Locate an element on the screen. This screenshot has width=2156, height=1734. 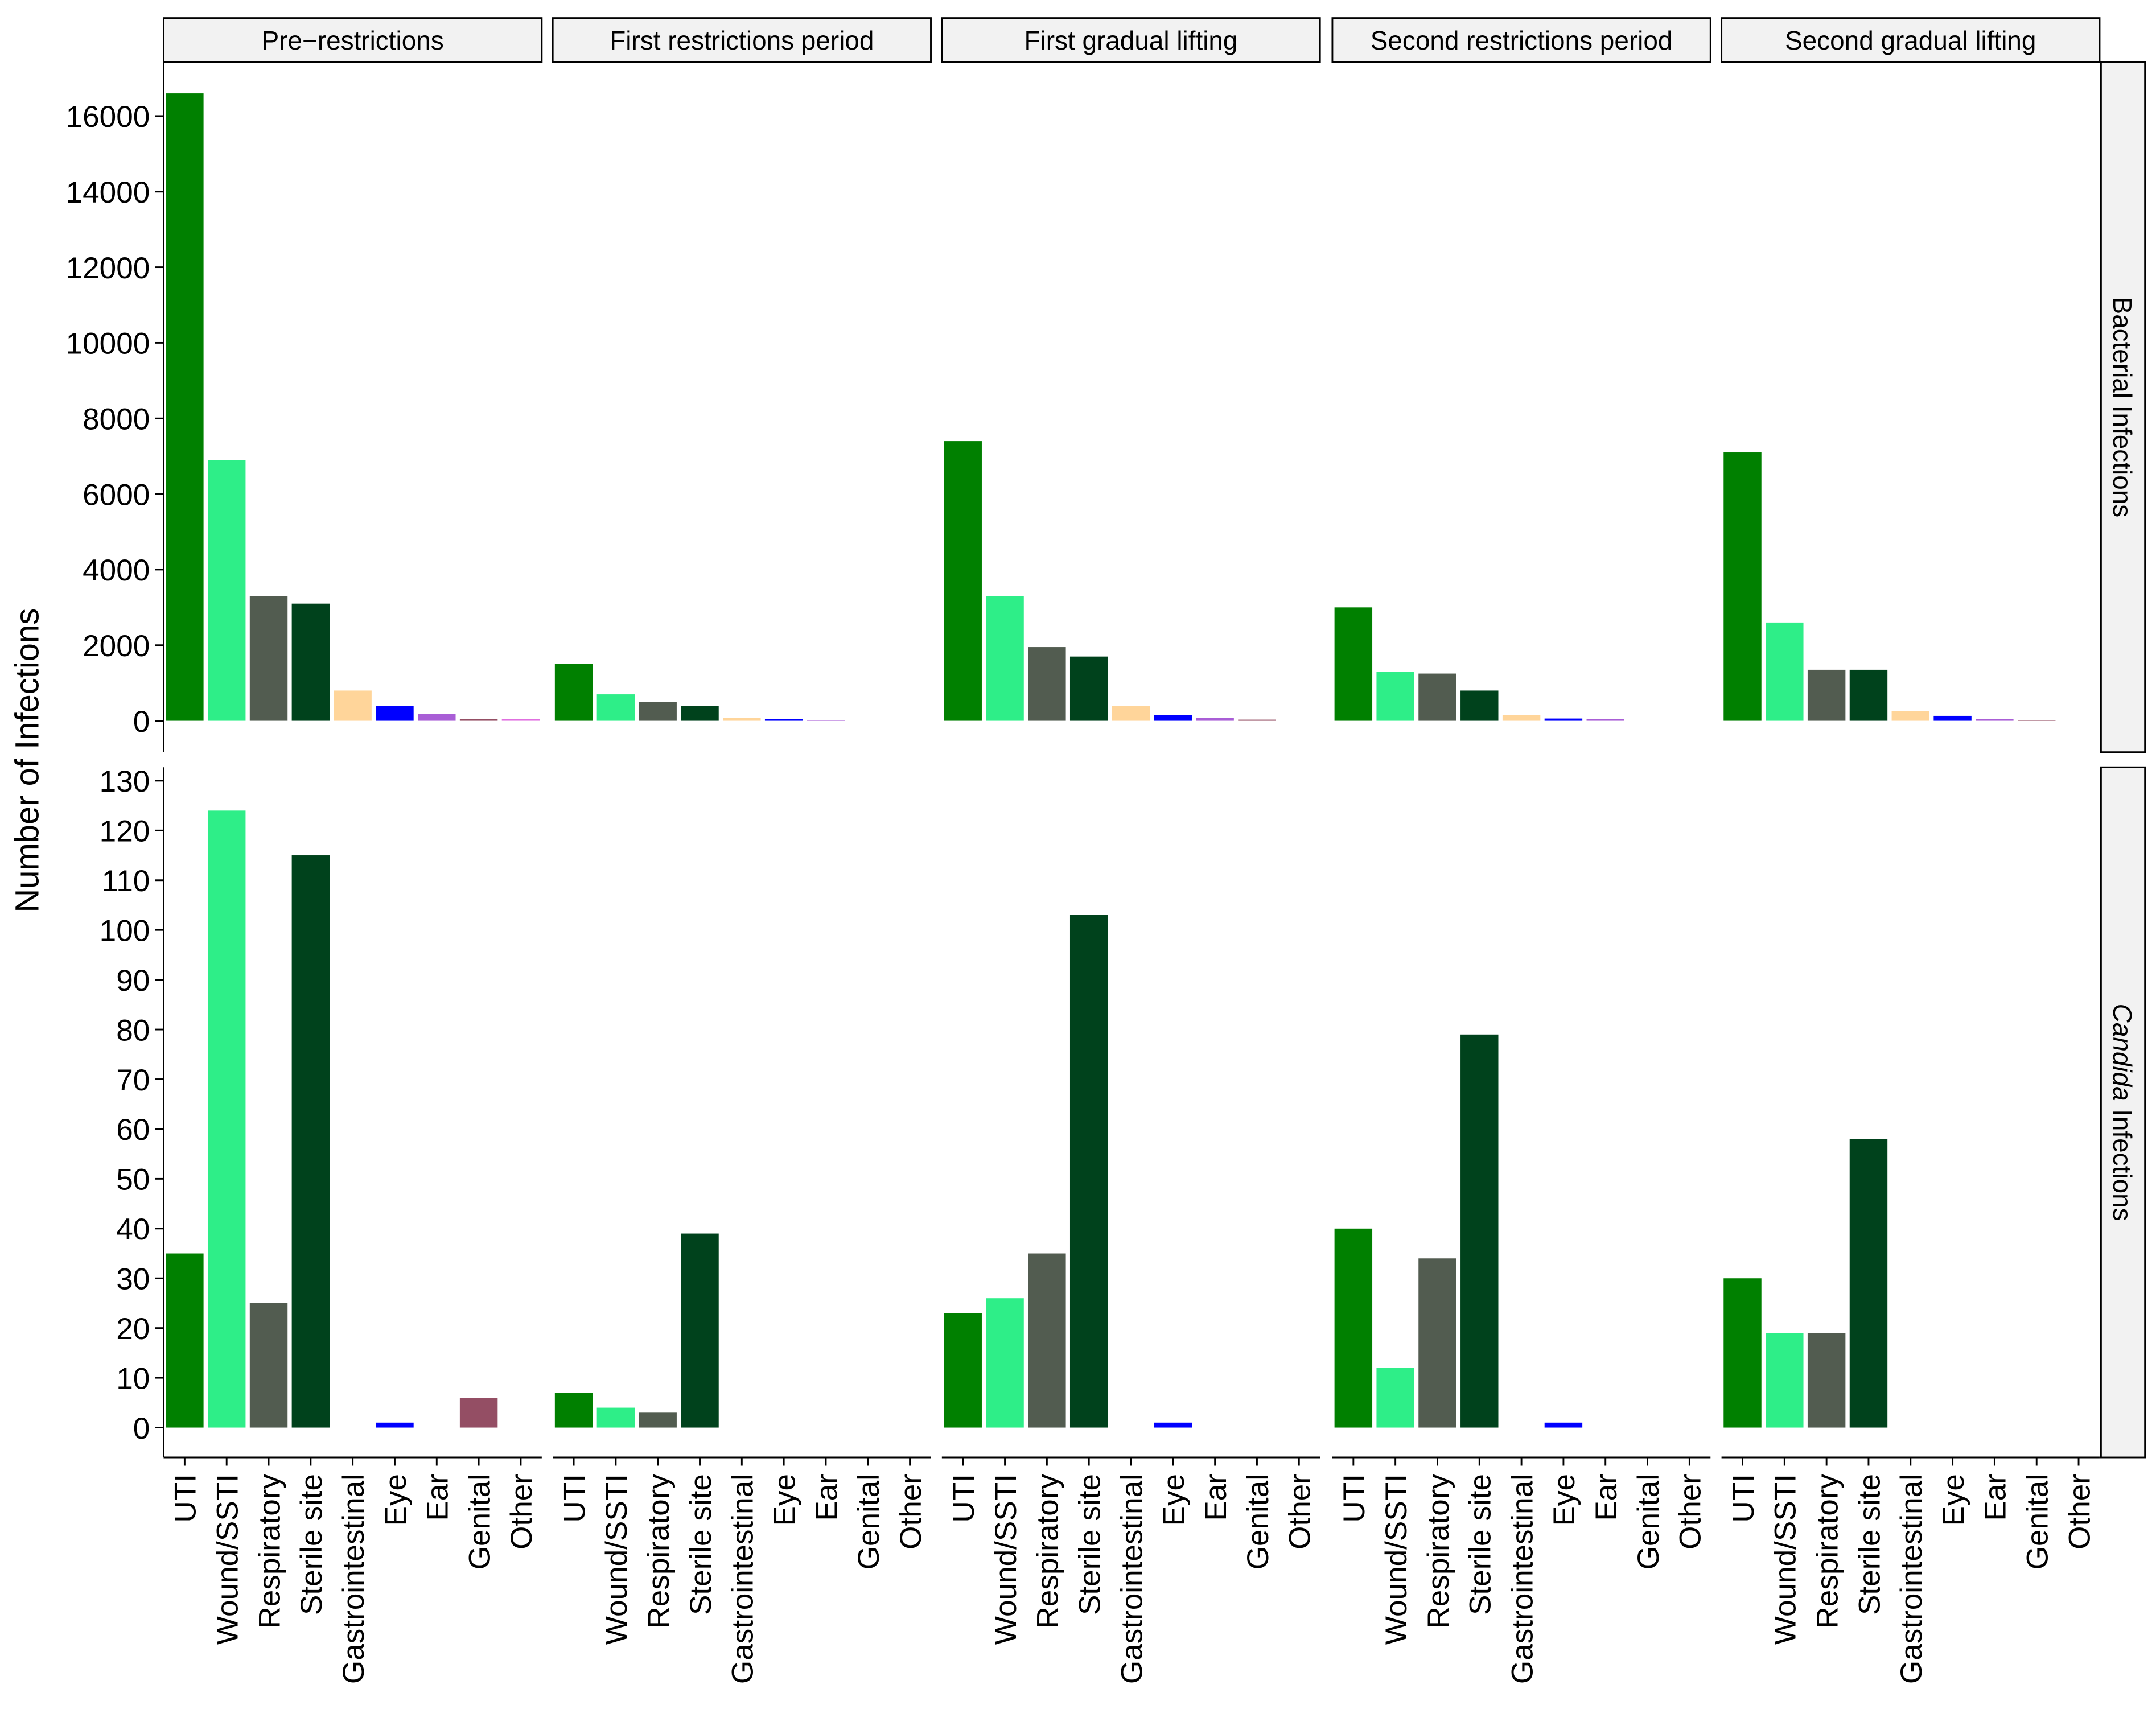
facet-label-part: Bacterial Infections is located at coordinates (2122, 406).